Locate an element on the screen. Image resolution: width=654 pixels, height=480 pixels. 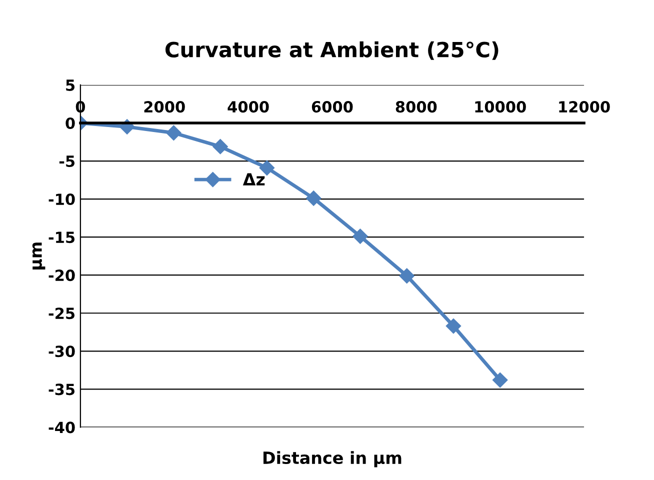
y-tick-label: -20 is located at coordinates (61, 276).